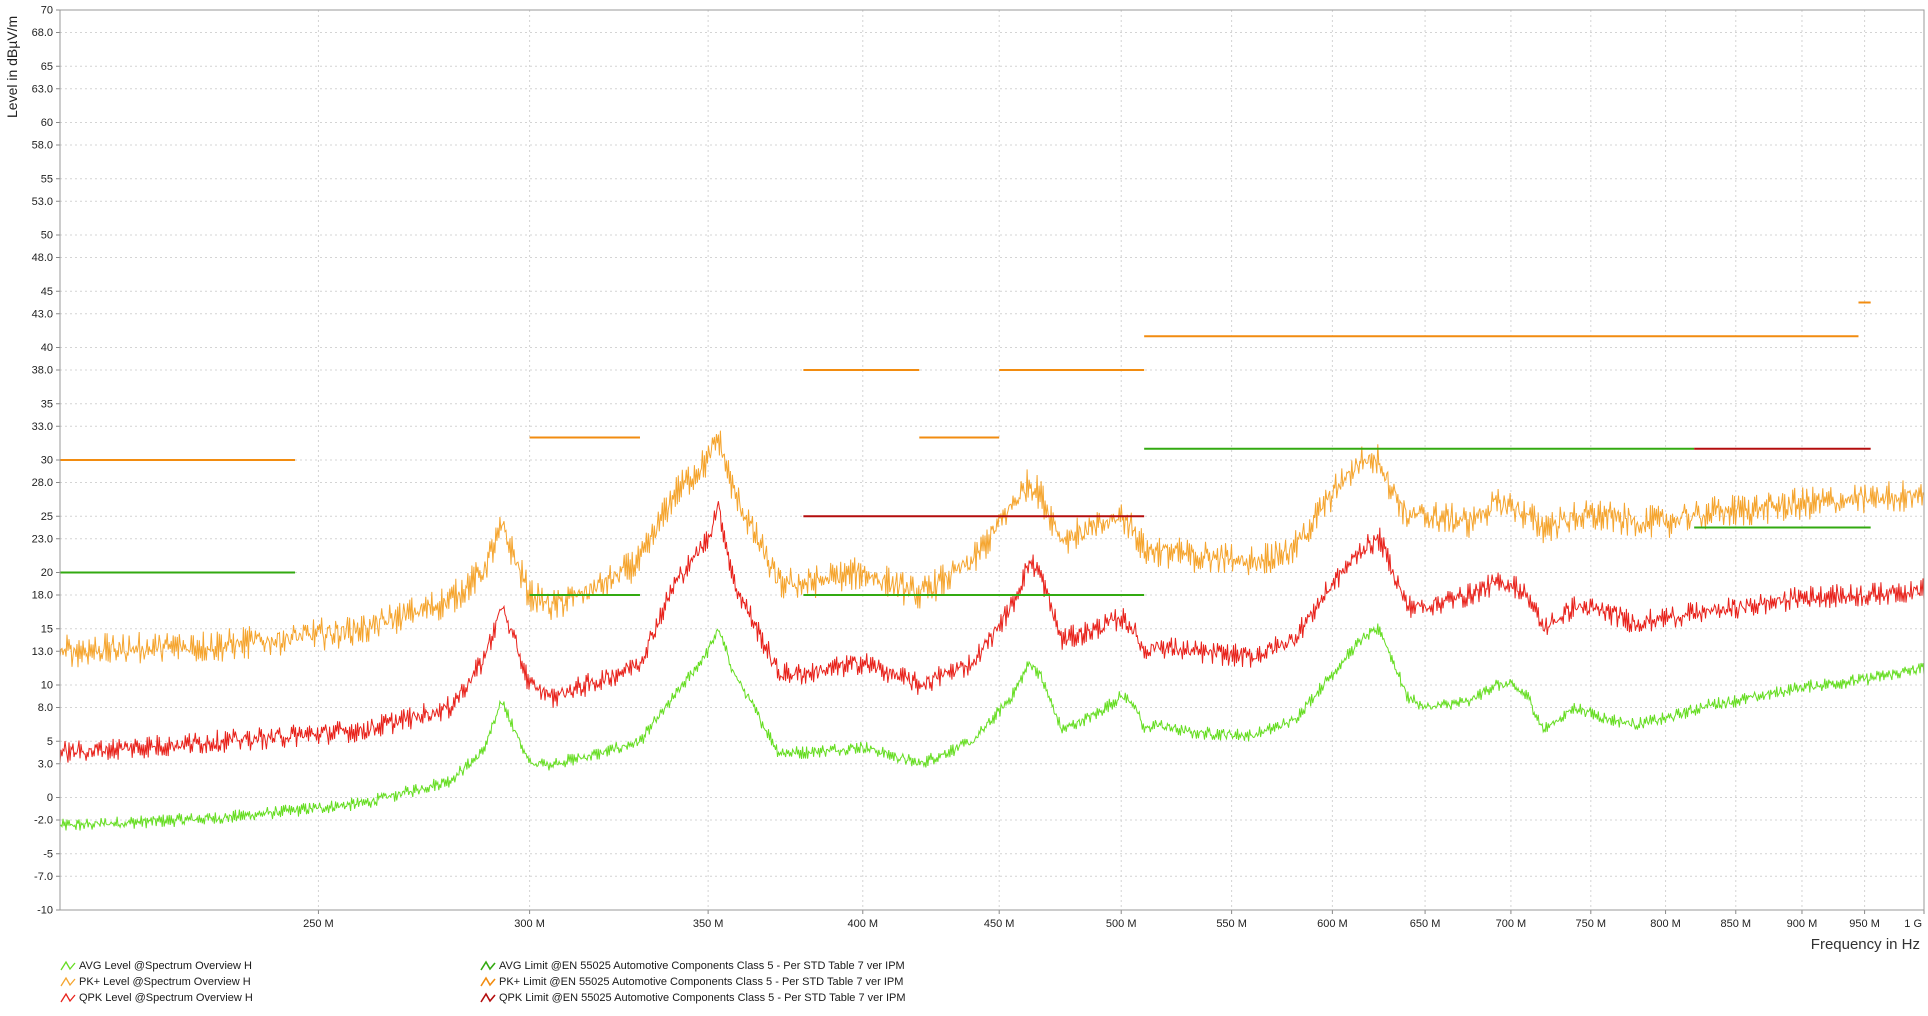 The height and width of the screenshot is (1016, 1928). I want to click on y-tick-label: 10, so click(47, 686).